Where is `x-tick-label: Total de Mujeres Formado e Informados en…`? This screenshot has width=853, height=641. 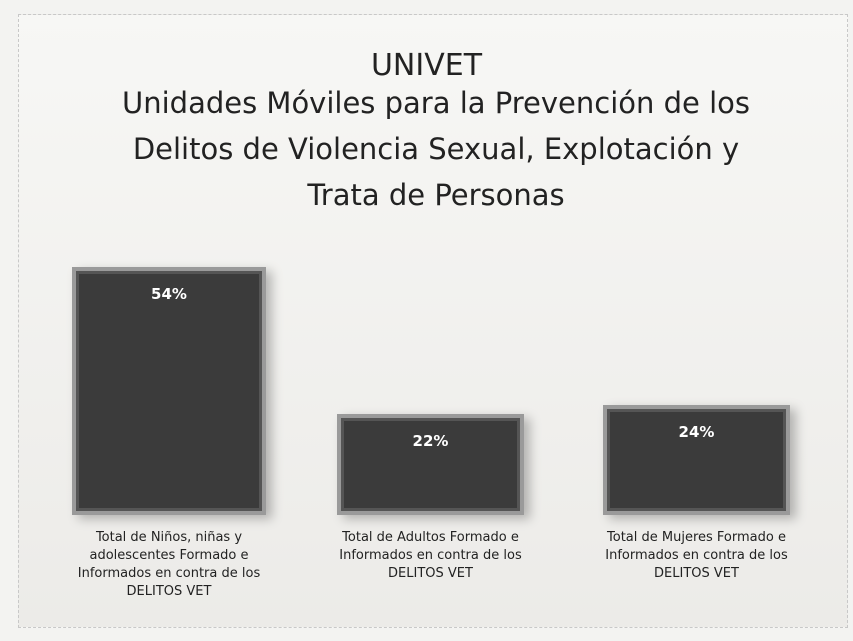 x-tick-label: Total de Mujeres Formado e Informados en… is located at coordinates (696, 555).